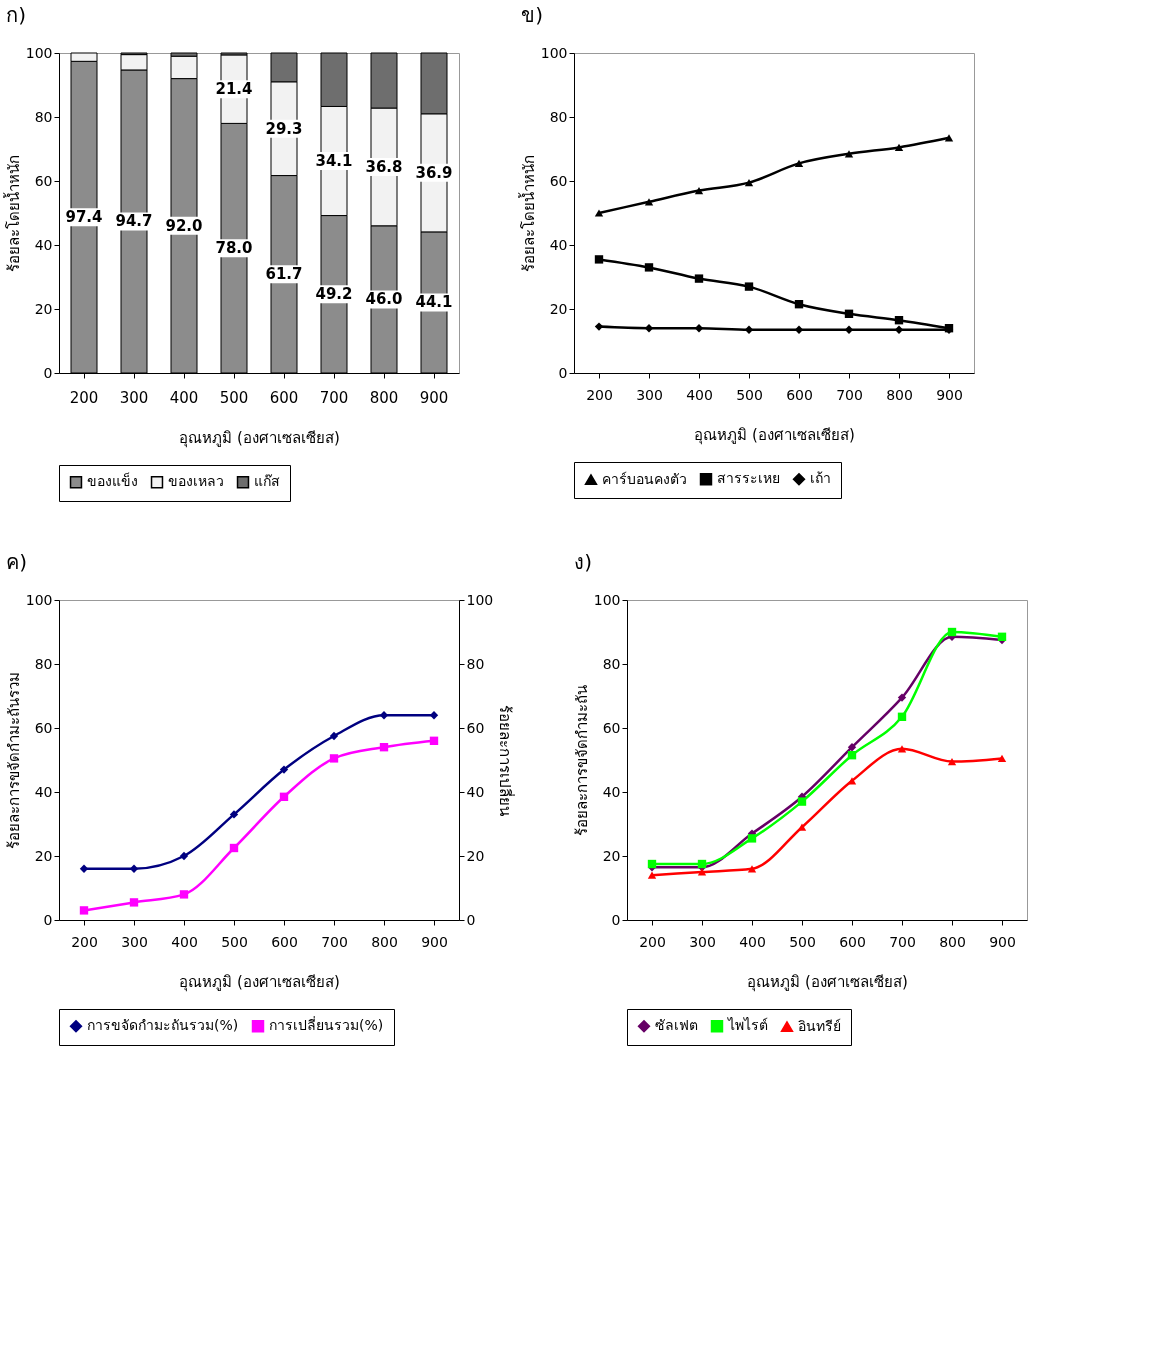  Describe the element at coordinates (384, 166) in the screenshot. I see `data-label: 36.8` at that location.